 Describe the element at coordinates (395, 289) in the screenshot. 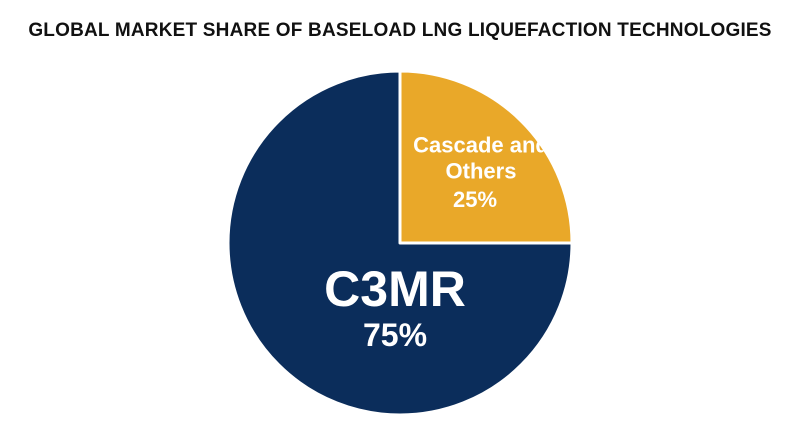

I see `slice-label: C3MR` at that location.